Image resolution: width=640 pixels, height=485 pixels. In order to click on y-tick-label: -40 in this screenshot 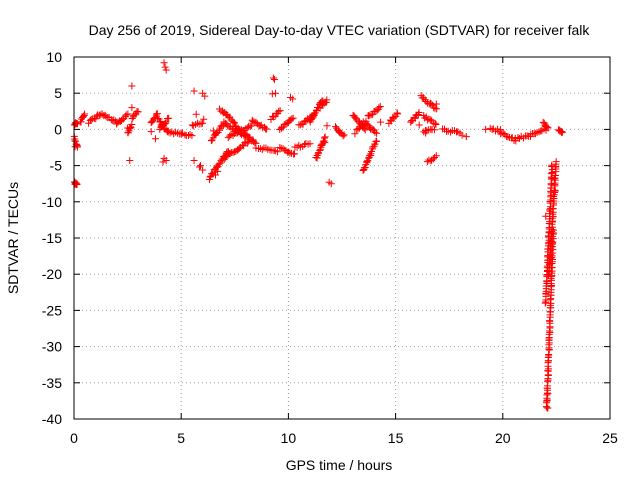, I will do `click(52, 419)`.